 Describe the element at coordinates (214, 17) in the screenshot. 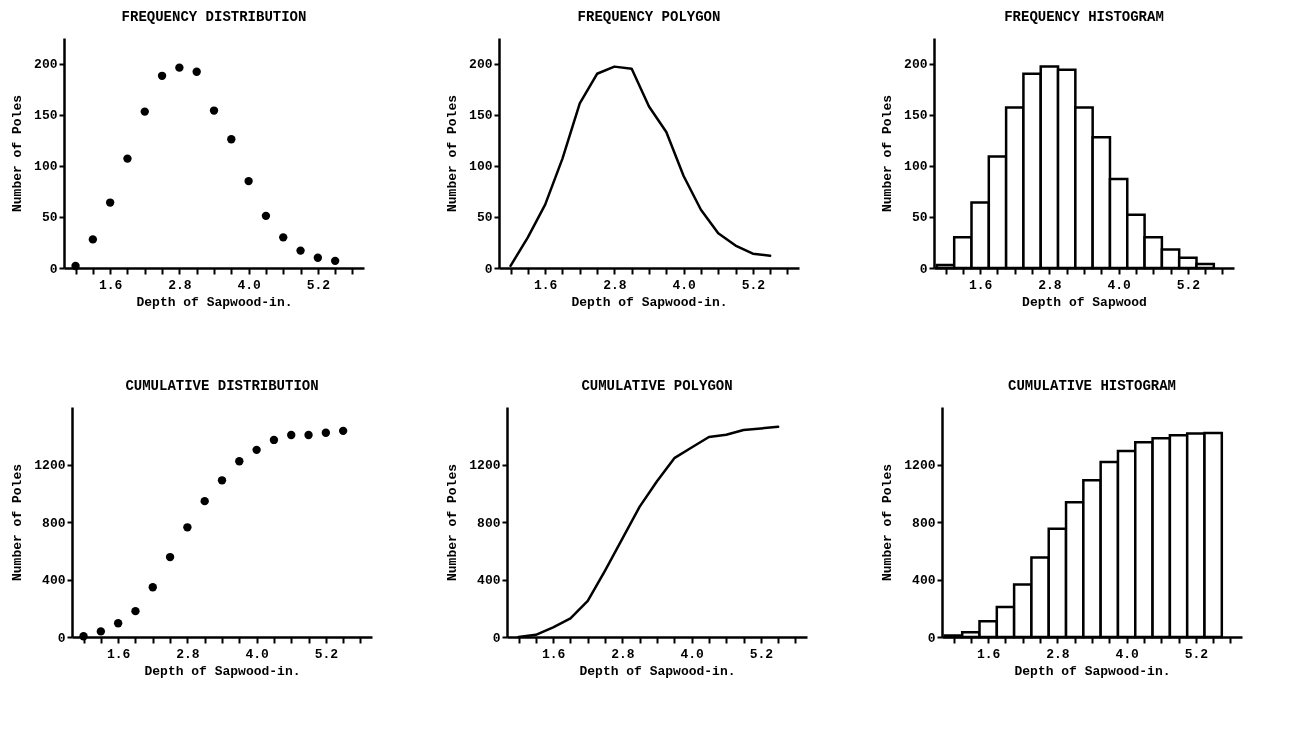

I see `chart-title: FREQUENCY DISTRIBUTION` at that location.